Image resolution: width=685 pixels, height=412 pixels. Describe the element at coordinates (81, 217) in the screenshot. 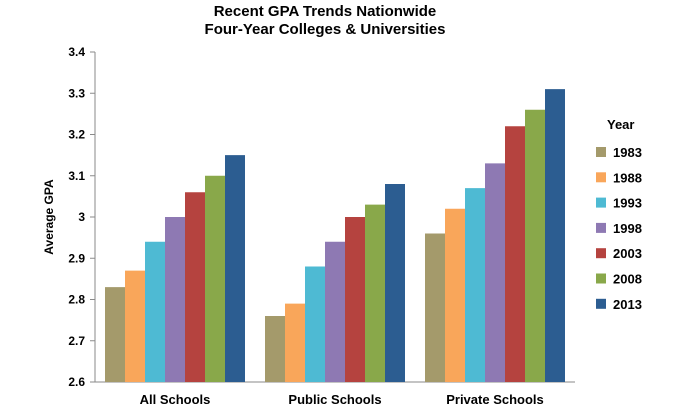

I see `y-tick-label: 3` at that location.